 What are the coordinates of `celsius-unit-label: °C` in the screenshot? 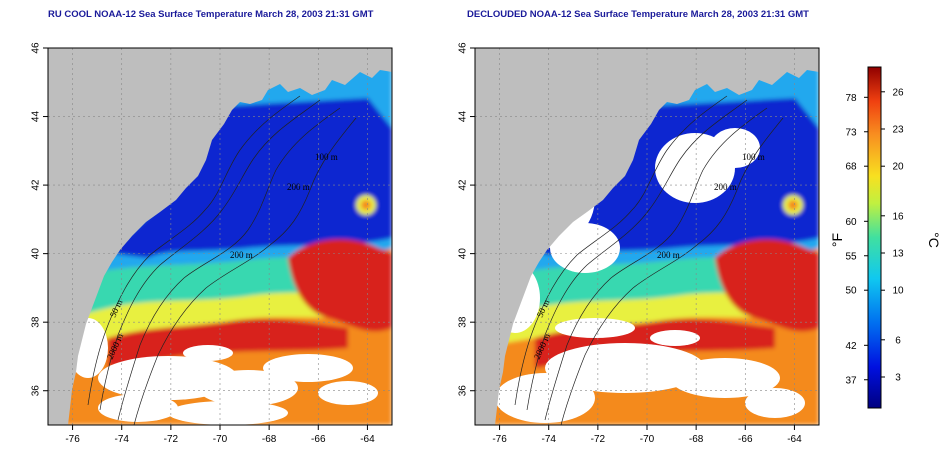 It's located at (934, 240).